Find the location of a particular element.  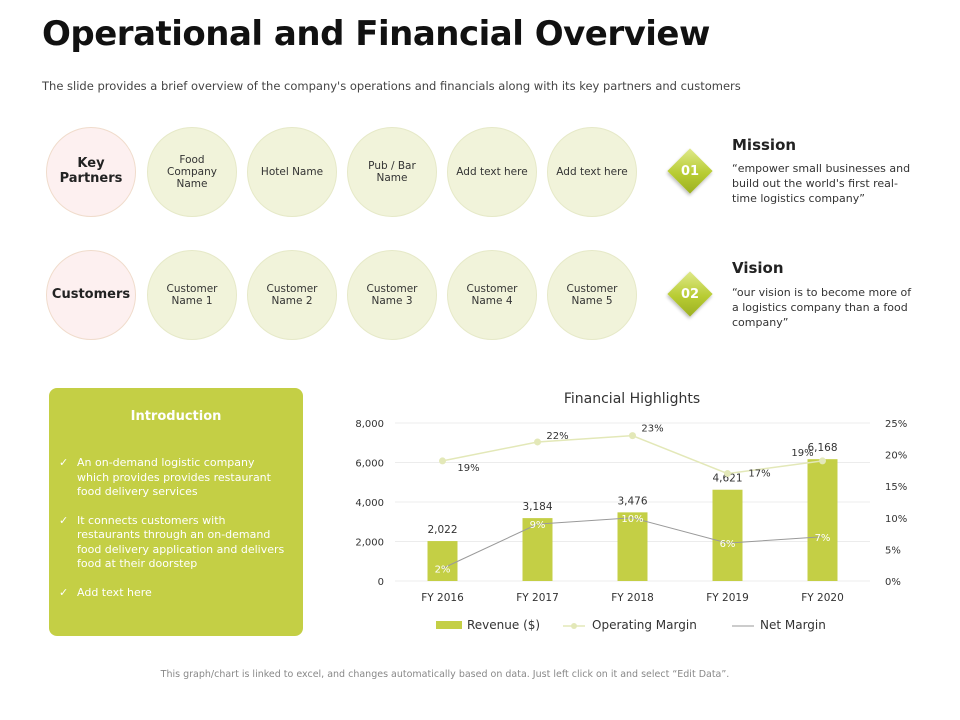

partner-item-label: Hotel Name is located at coordinates (292, 171).